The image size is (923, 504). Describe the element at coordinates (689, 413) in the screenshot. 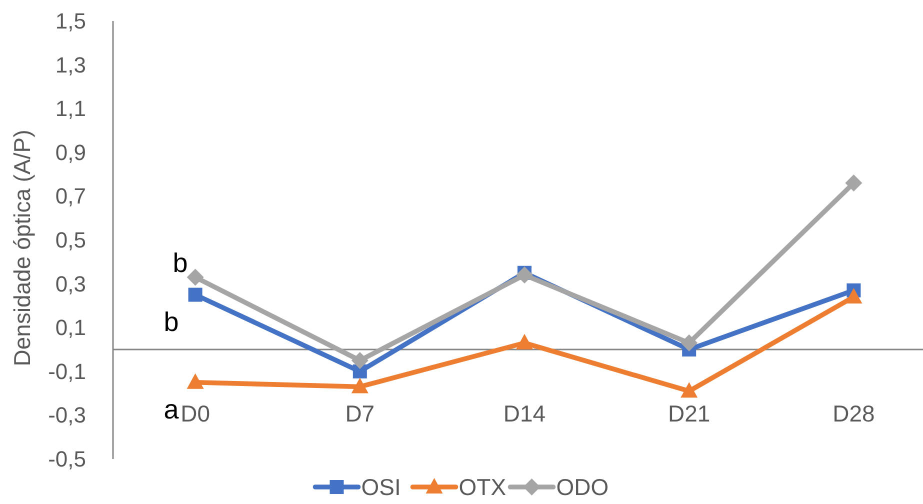

I see `x-tick-label: D21` at that location.